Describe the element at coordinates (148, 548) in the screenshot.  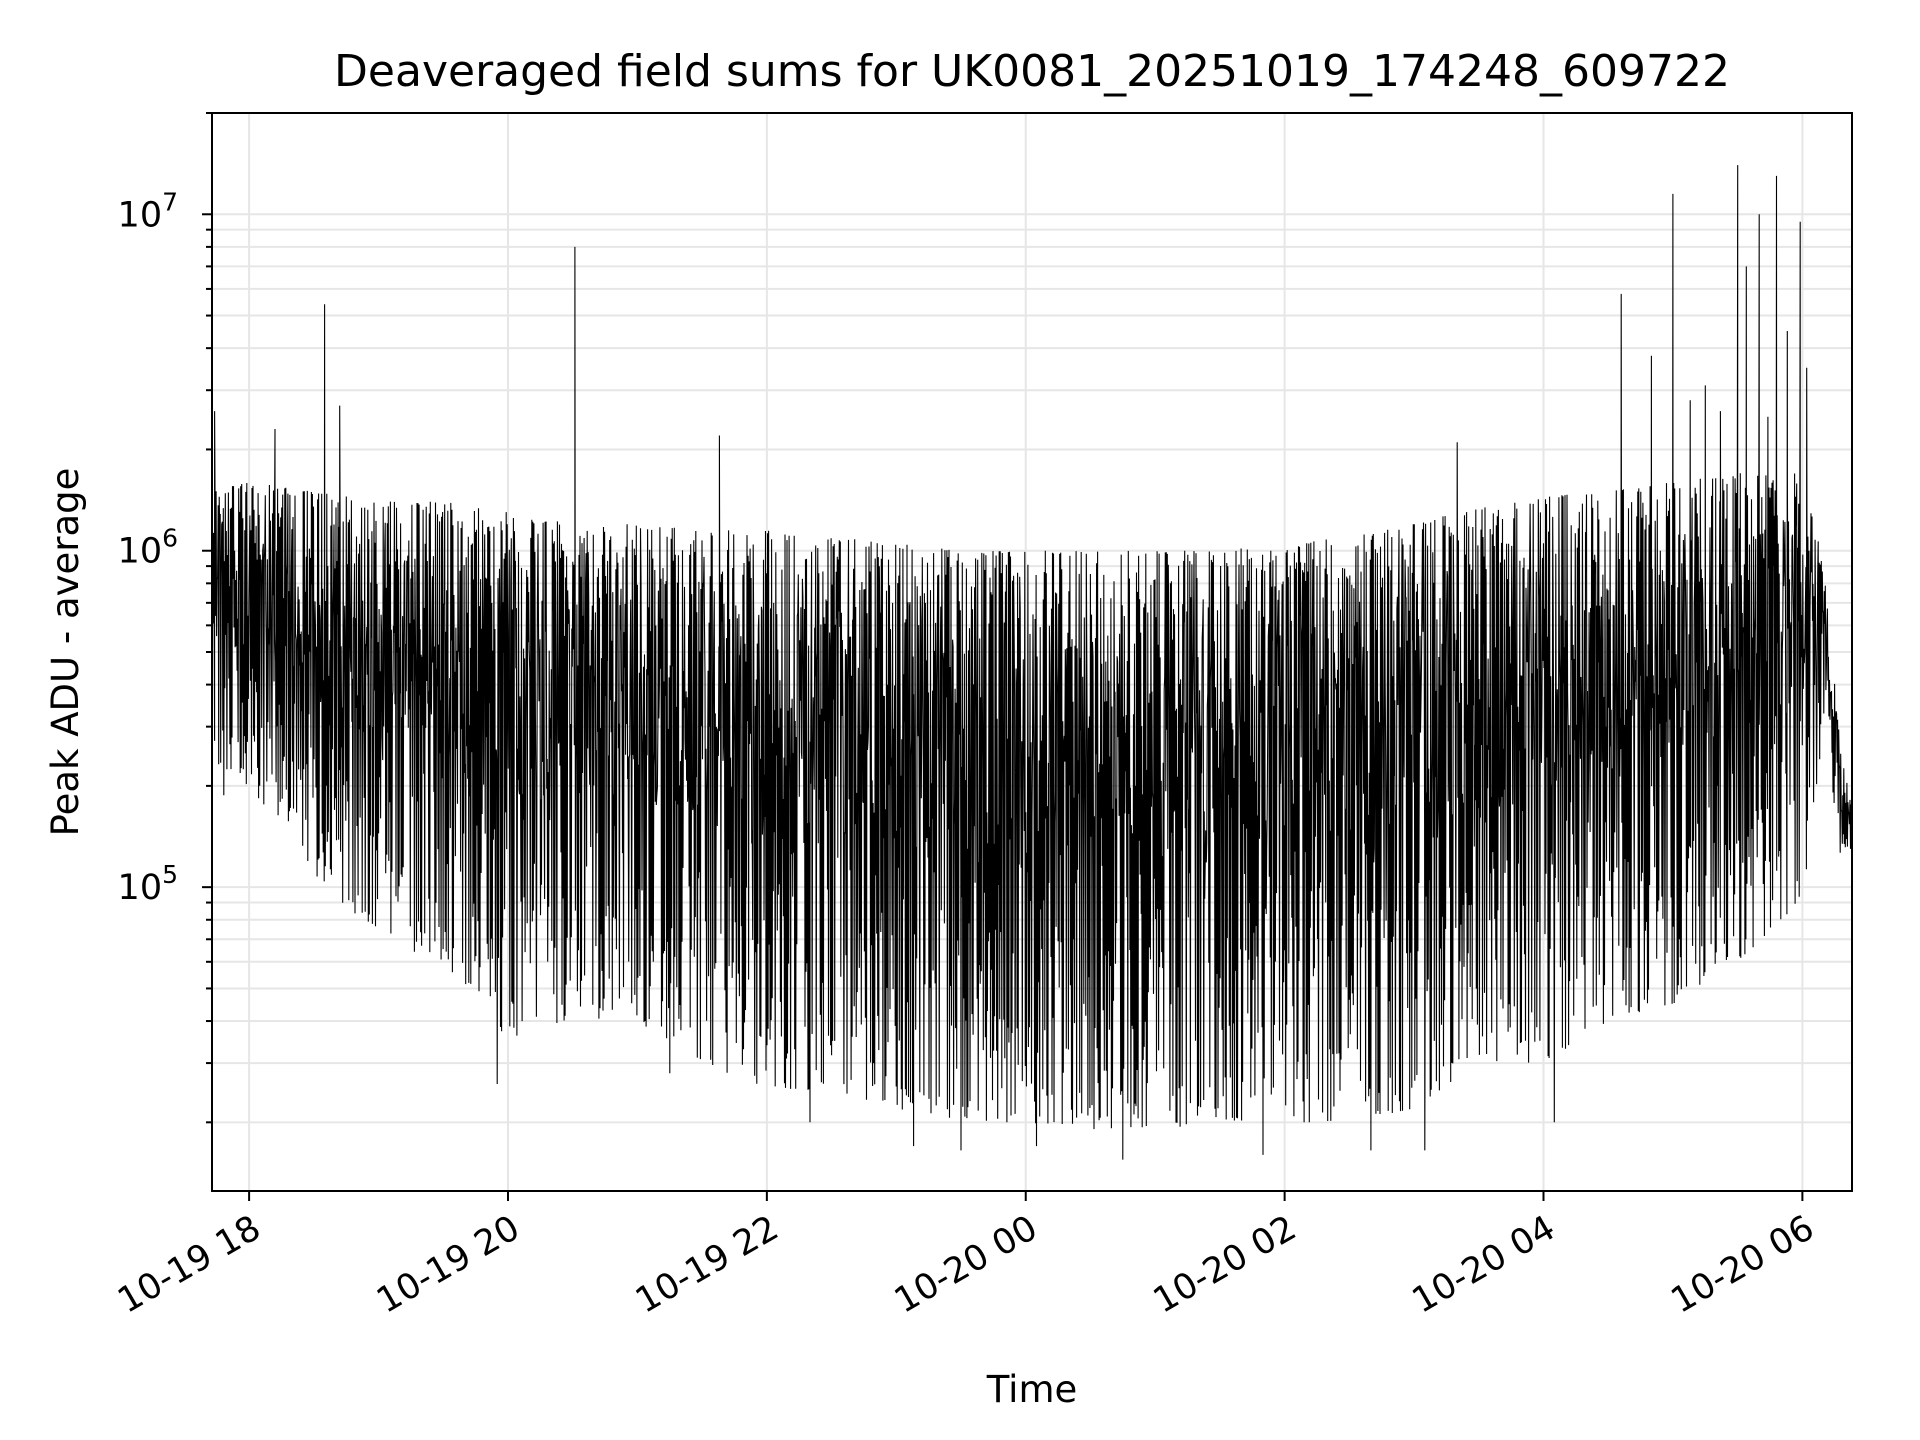
I see `y-tick-label: 10⁶` at that location.